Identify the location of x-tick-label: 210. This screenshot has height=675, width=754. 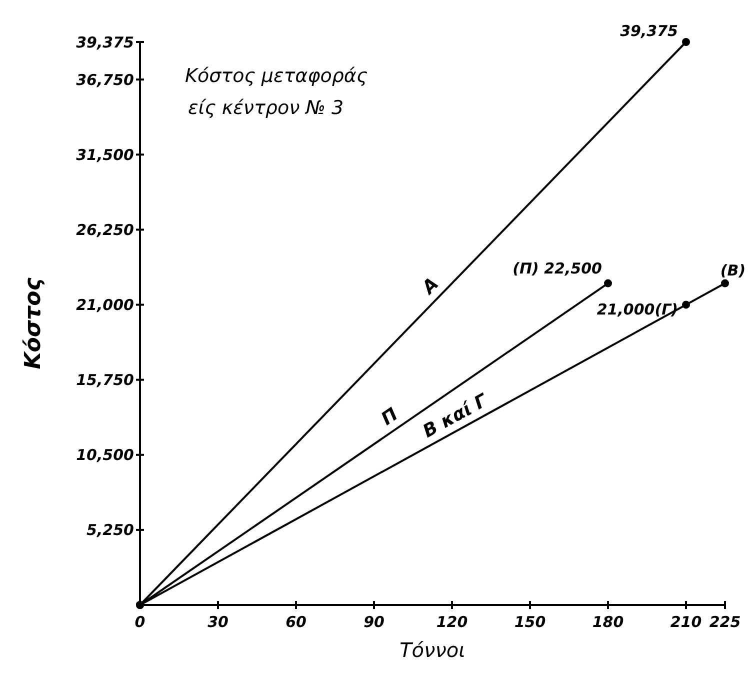
(686, 622).